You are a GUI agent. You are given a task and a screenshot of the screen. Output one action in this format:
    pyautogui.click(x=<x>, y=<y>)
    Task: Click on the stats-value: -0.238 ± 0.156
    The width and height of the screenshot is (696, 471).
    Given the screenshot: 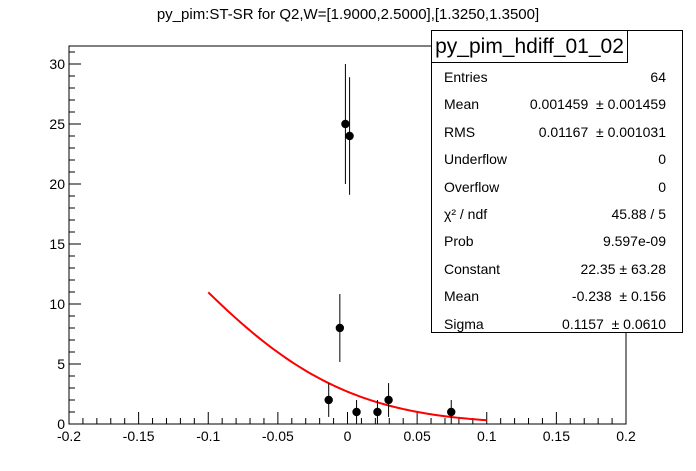 What is the action you would take?
    pyautogui.click(x=618, y=296)
    